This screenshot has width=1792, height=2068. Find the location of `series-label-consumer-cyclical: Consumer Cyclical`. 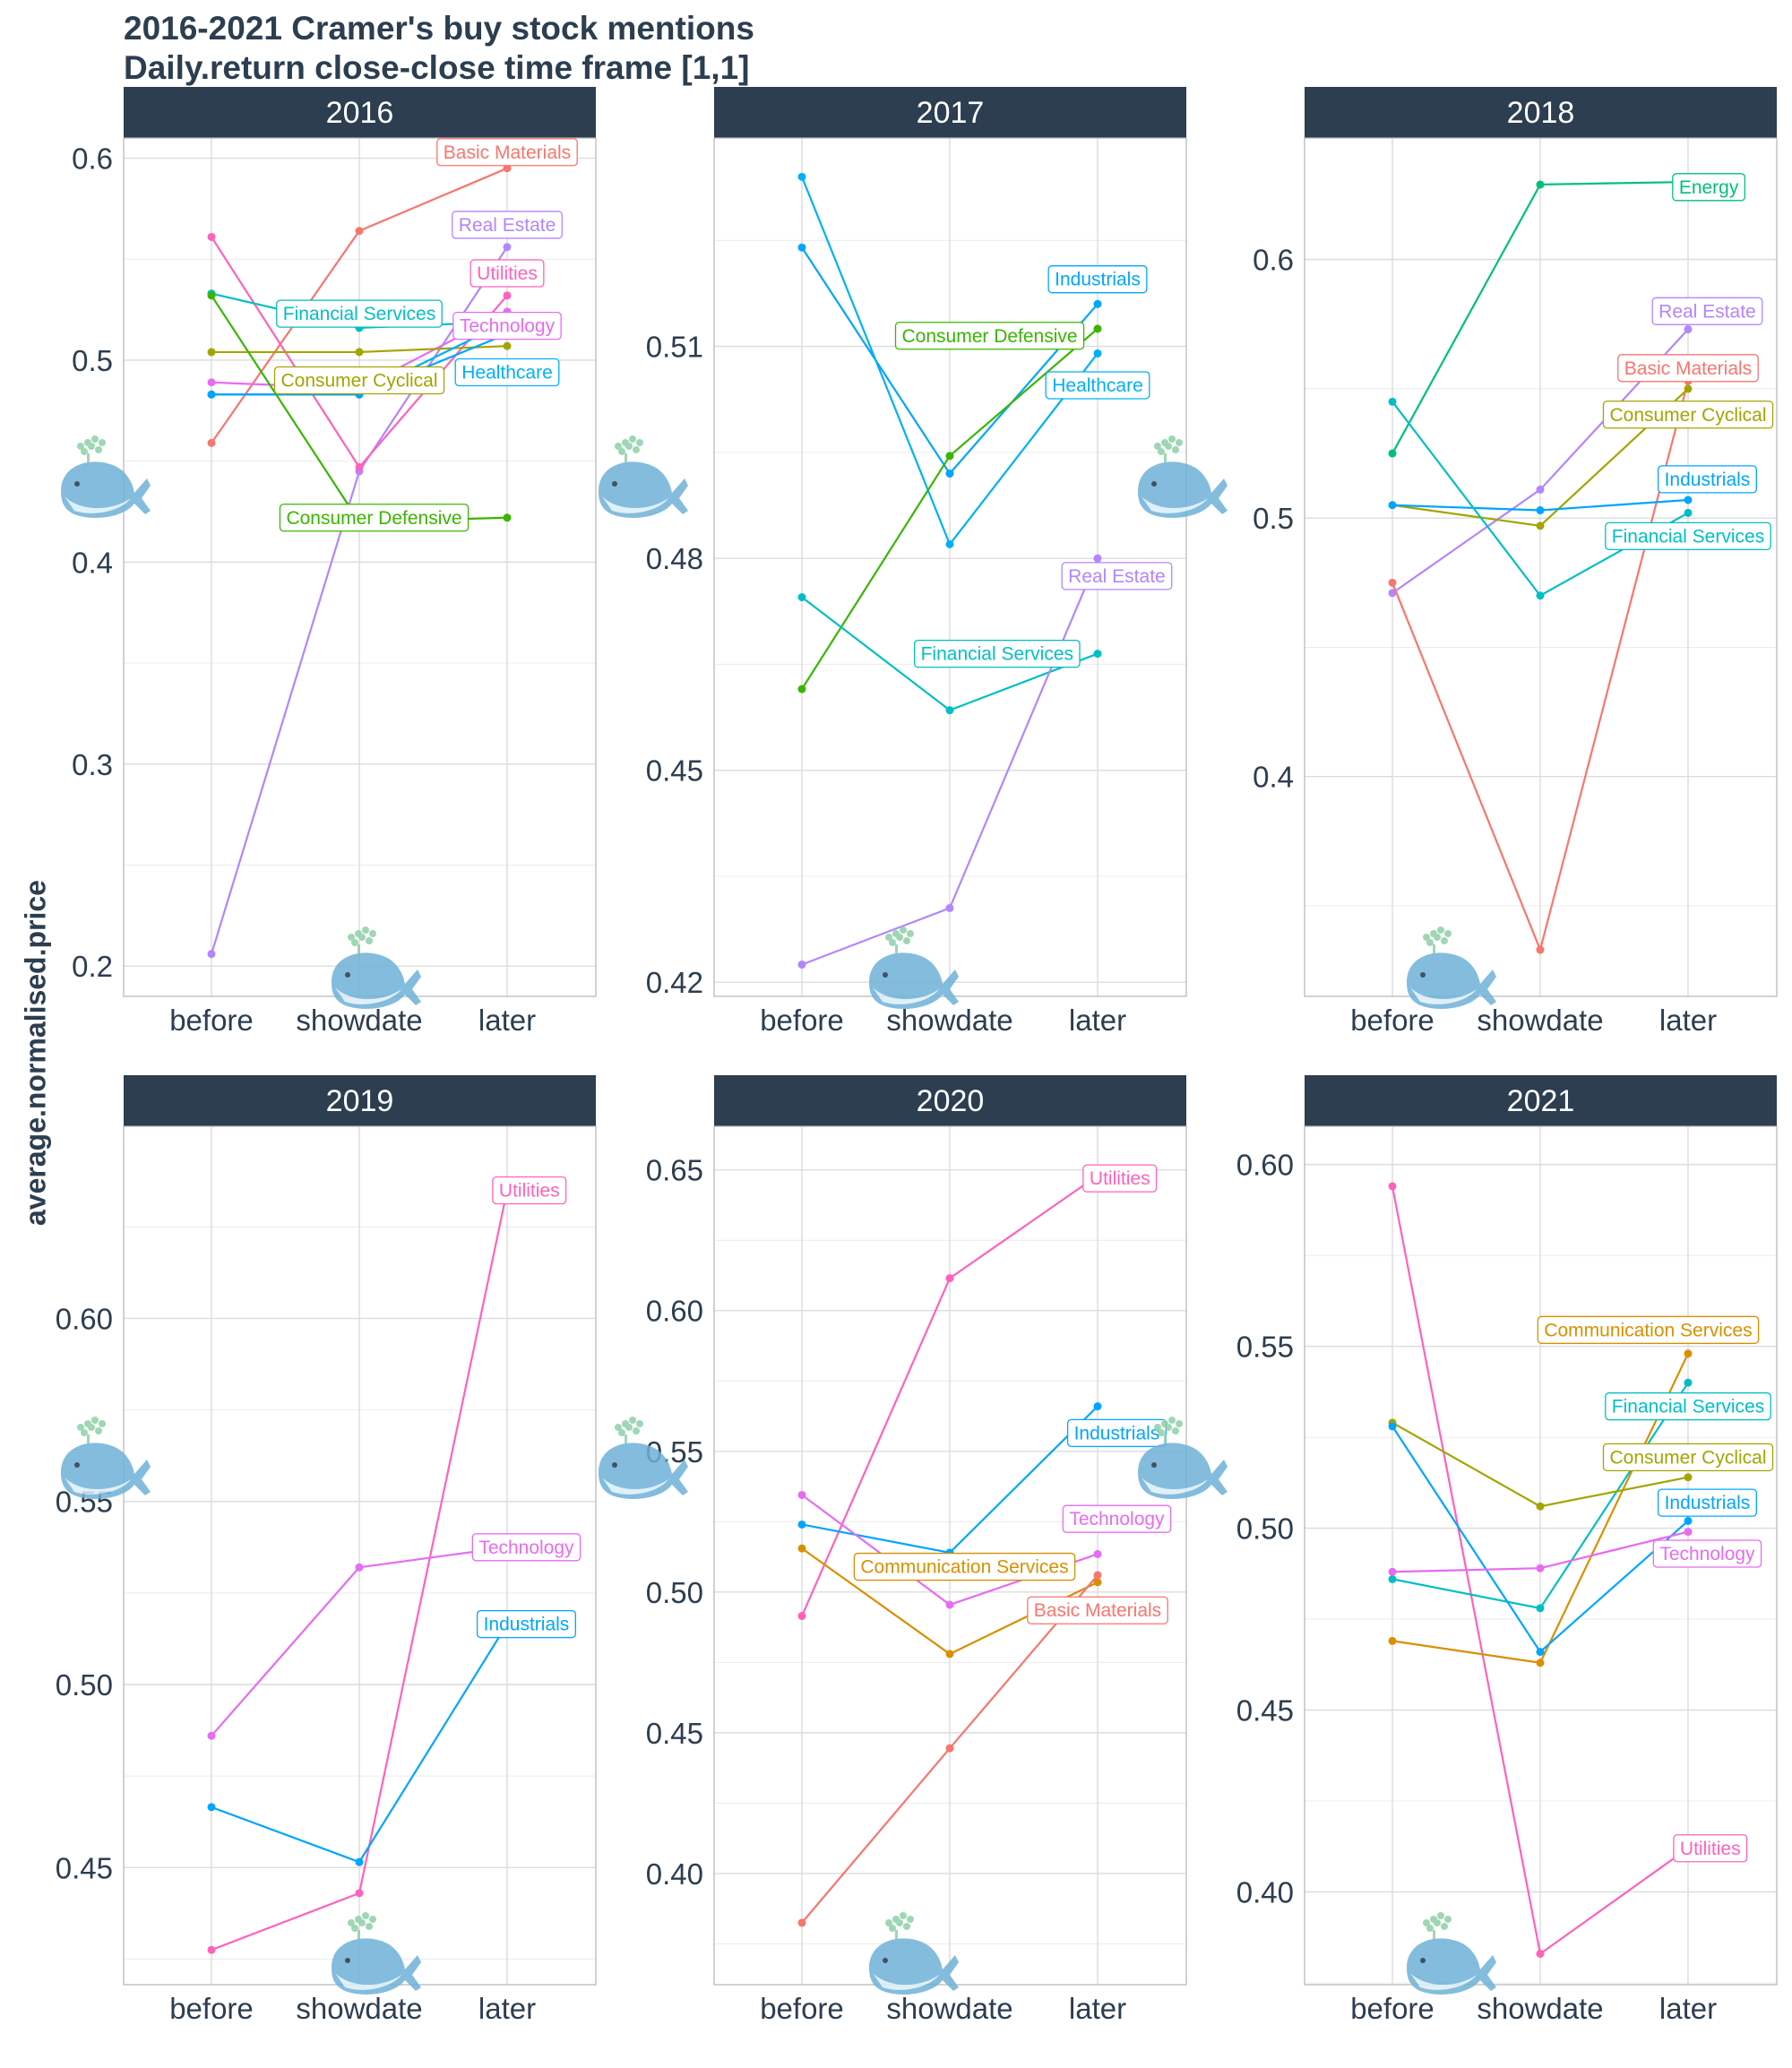

series-label-consumer-cyclical: Consumer Cyclical is located at coordinates (1688, 415).